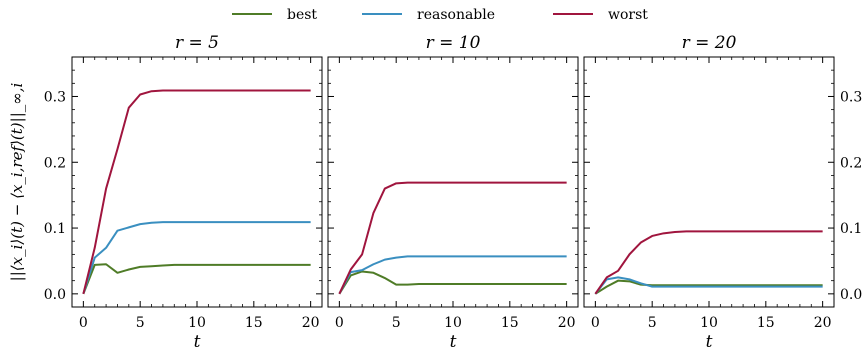 This screenshot has height=355, width=865. Describe the element at coordinates (851, 97) in the screenshot. I see `y-tick-label-right: 0.3` at that location.